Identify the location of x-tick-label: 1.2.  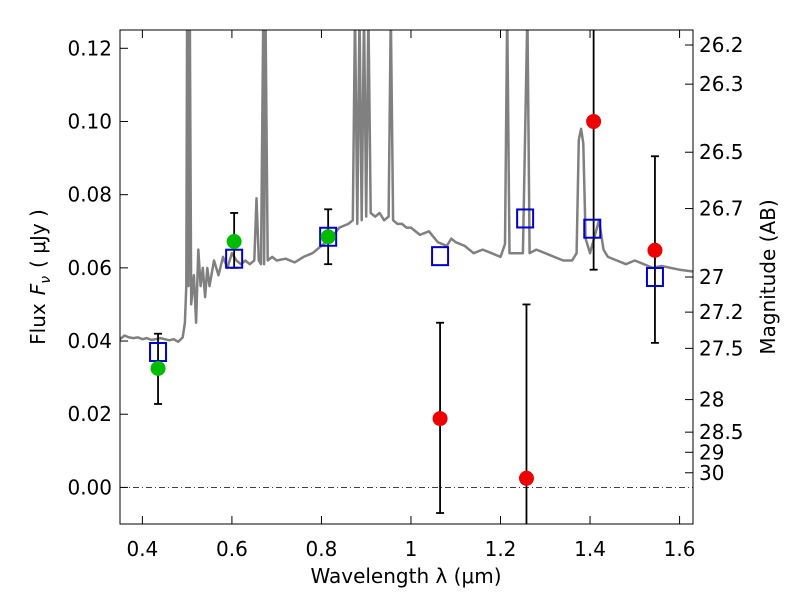
(501, 549).